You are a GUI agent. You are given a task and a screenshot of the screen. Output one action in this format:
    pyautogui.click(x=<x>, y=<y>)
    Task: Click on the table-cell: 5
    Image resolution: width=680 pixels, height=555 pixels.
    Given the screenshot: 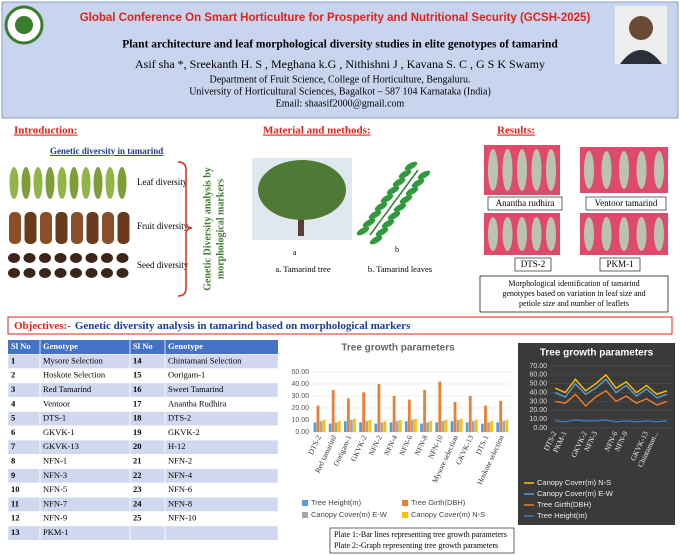 What is the action you would take?
    pyautogui.click(x=13, y=418)
    